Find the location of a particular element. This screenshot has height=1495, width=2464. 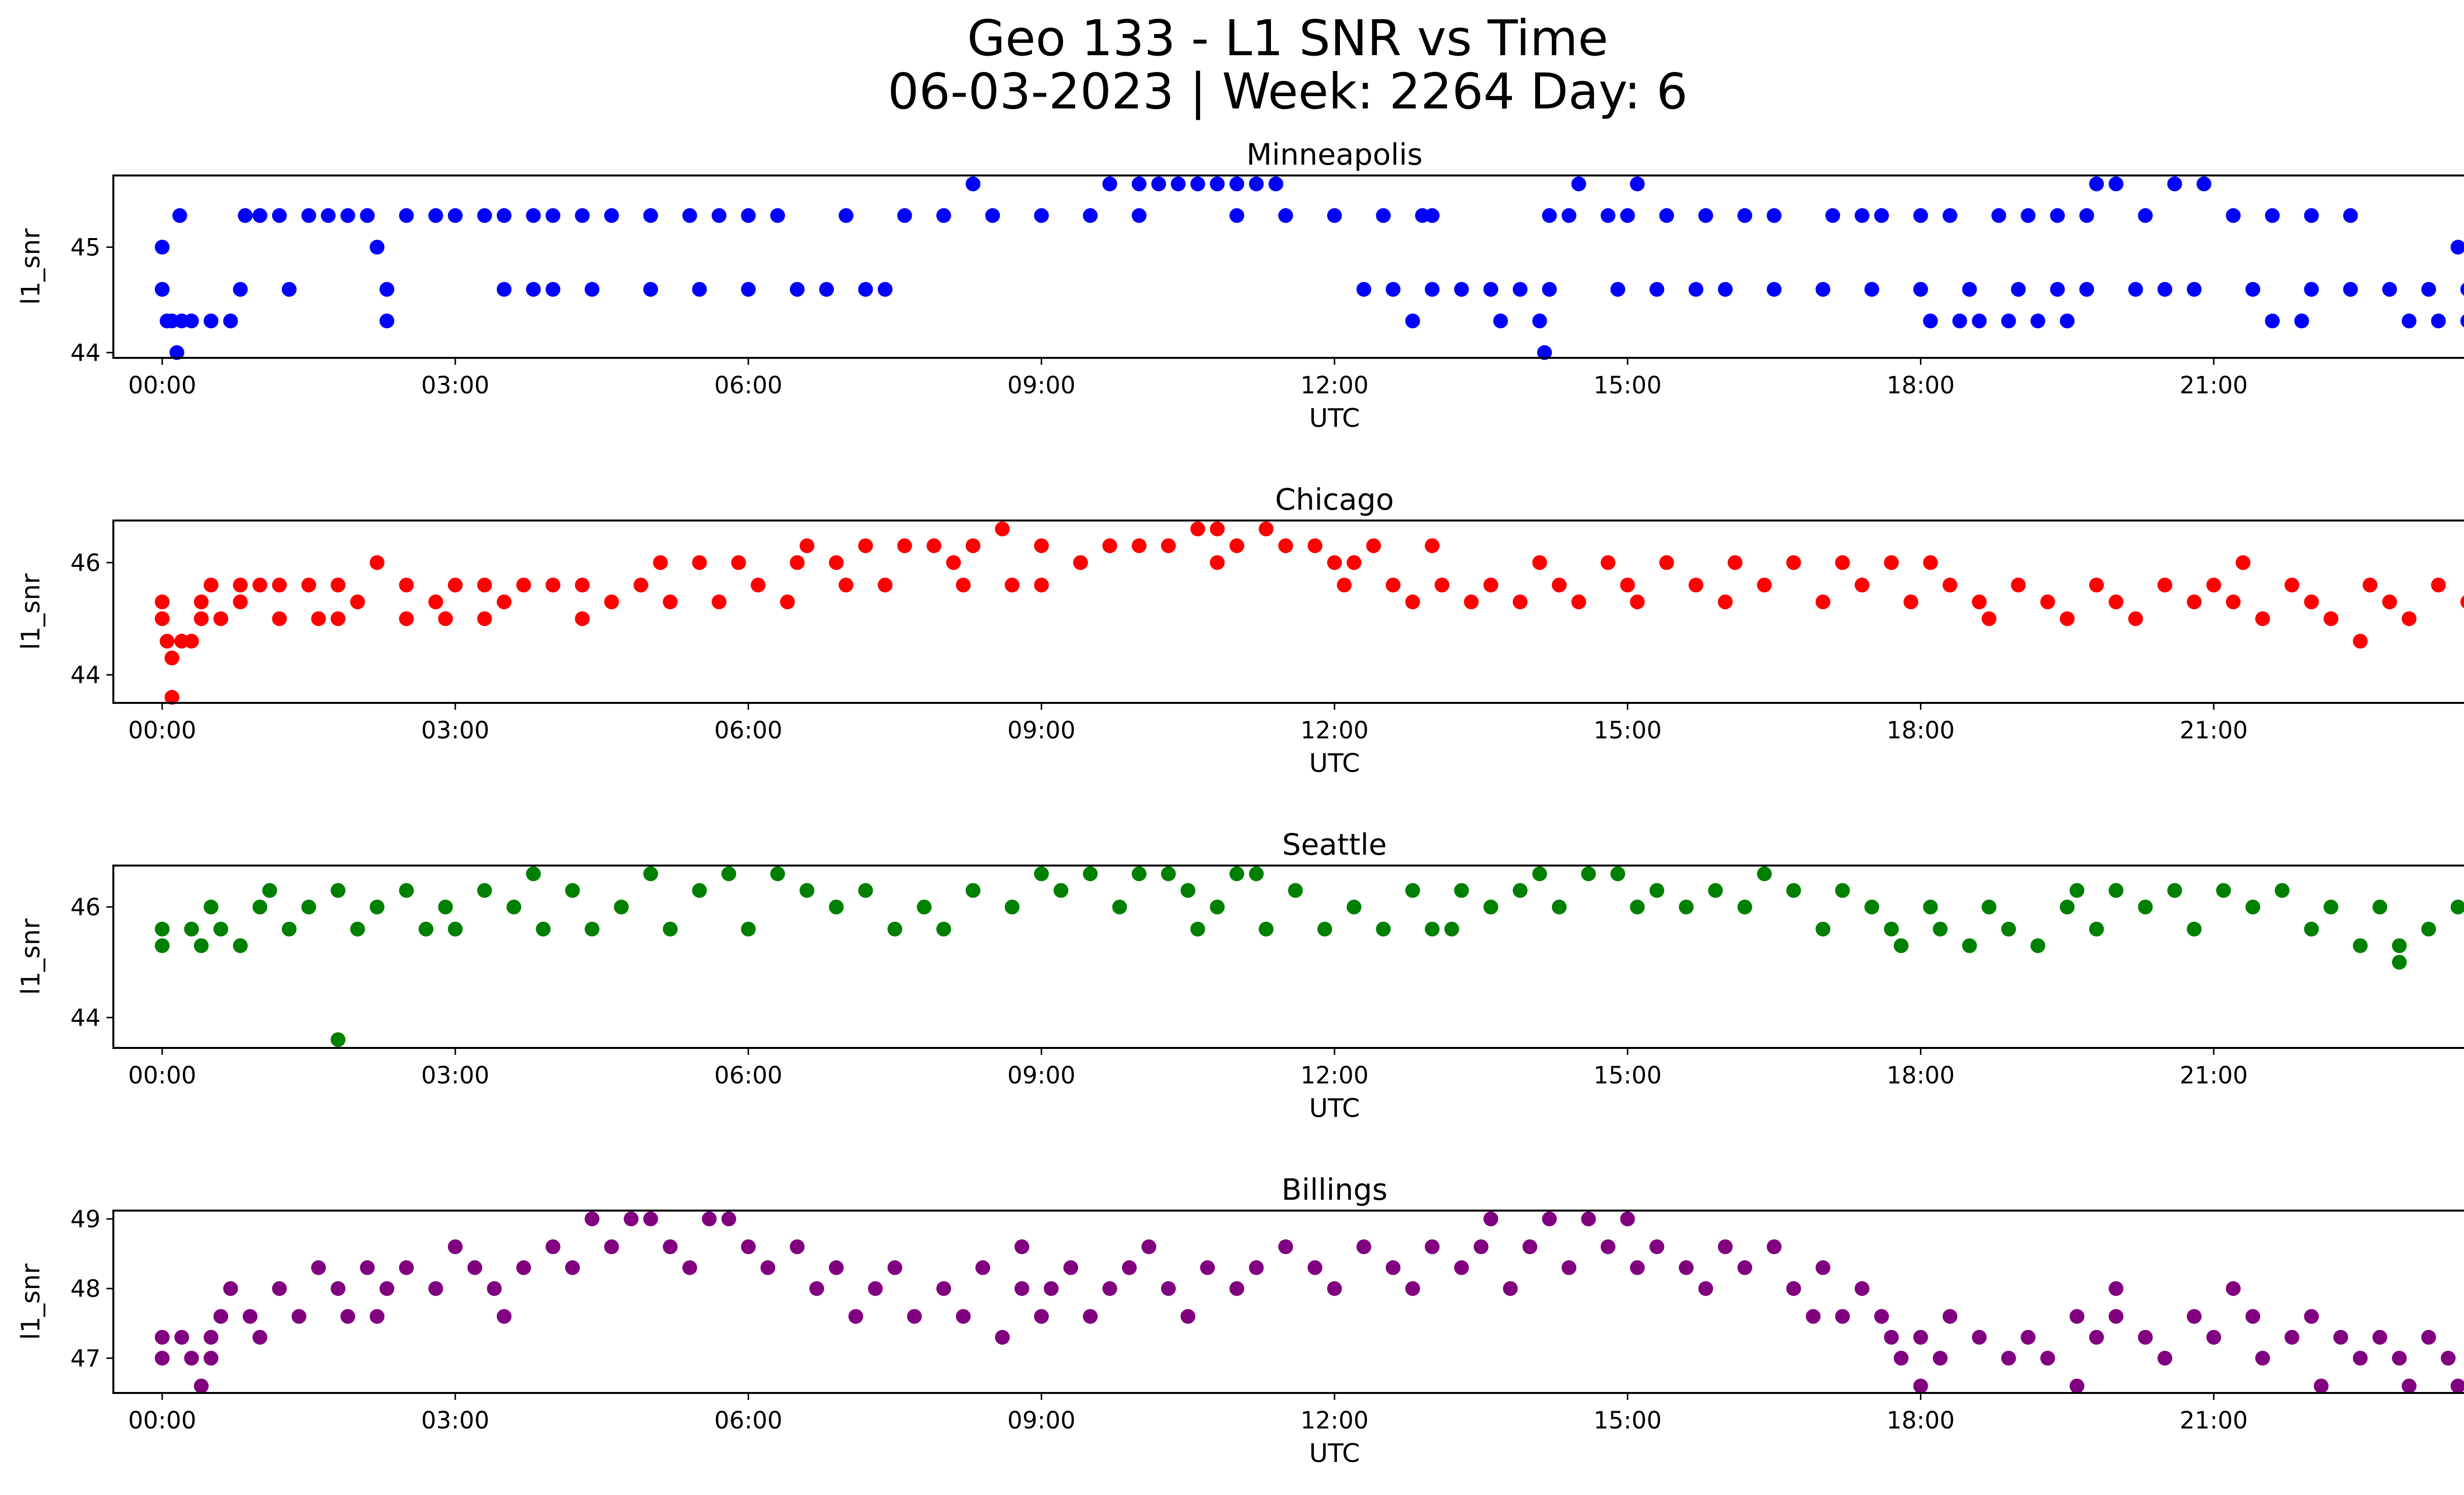

figure-title-line-1: Geo 133 - L1 SNR vs Time is located at coordinates (1287, 38).